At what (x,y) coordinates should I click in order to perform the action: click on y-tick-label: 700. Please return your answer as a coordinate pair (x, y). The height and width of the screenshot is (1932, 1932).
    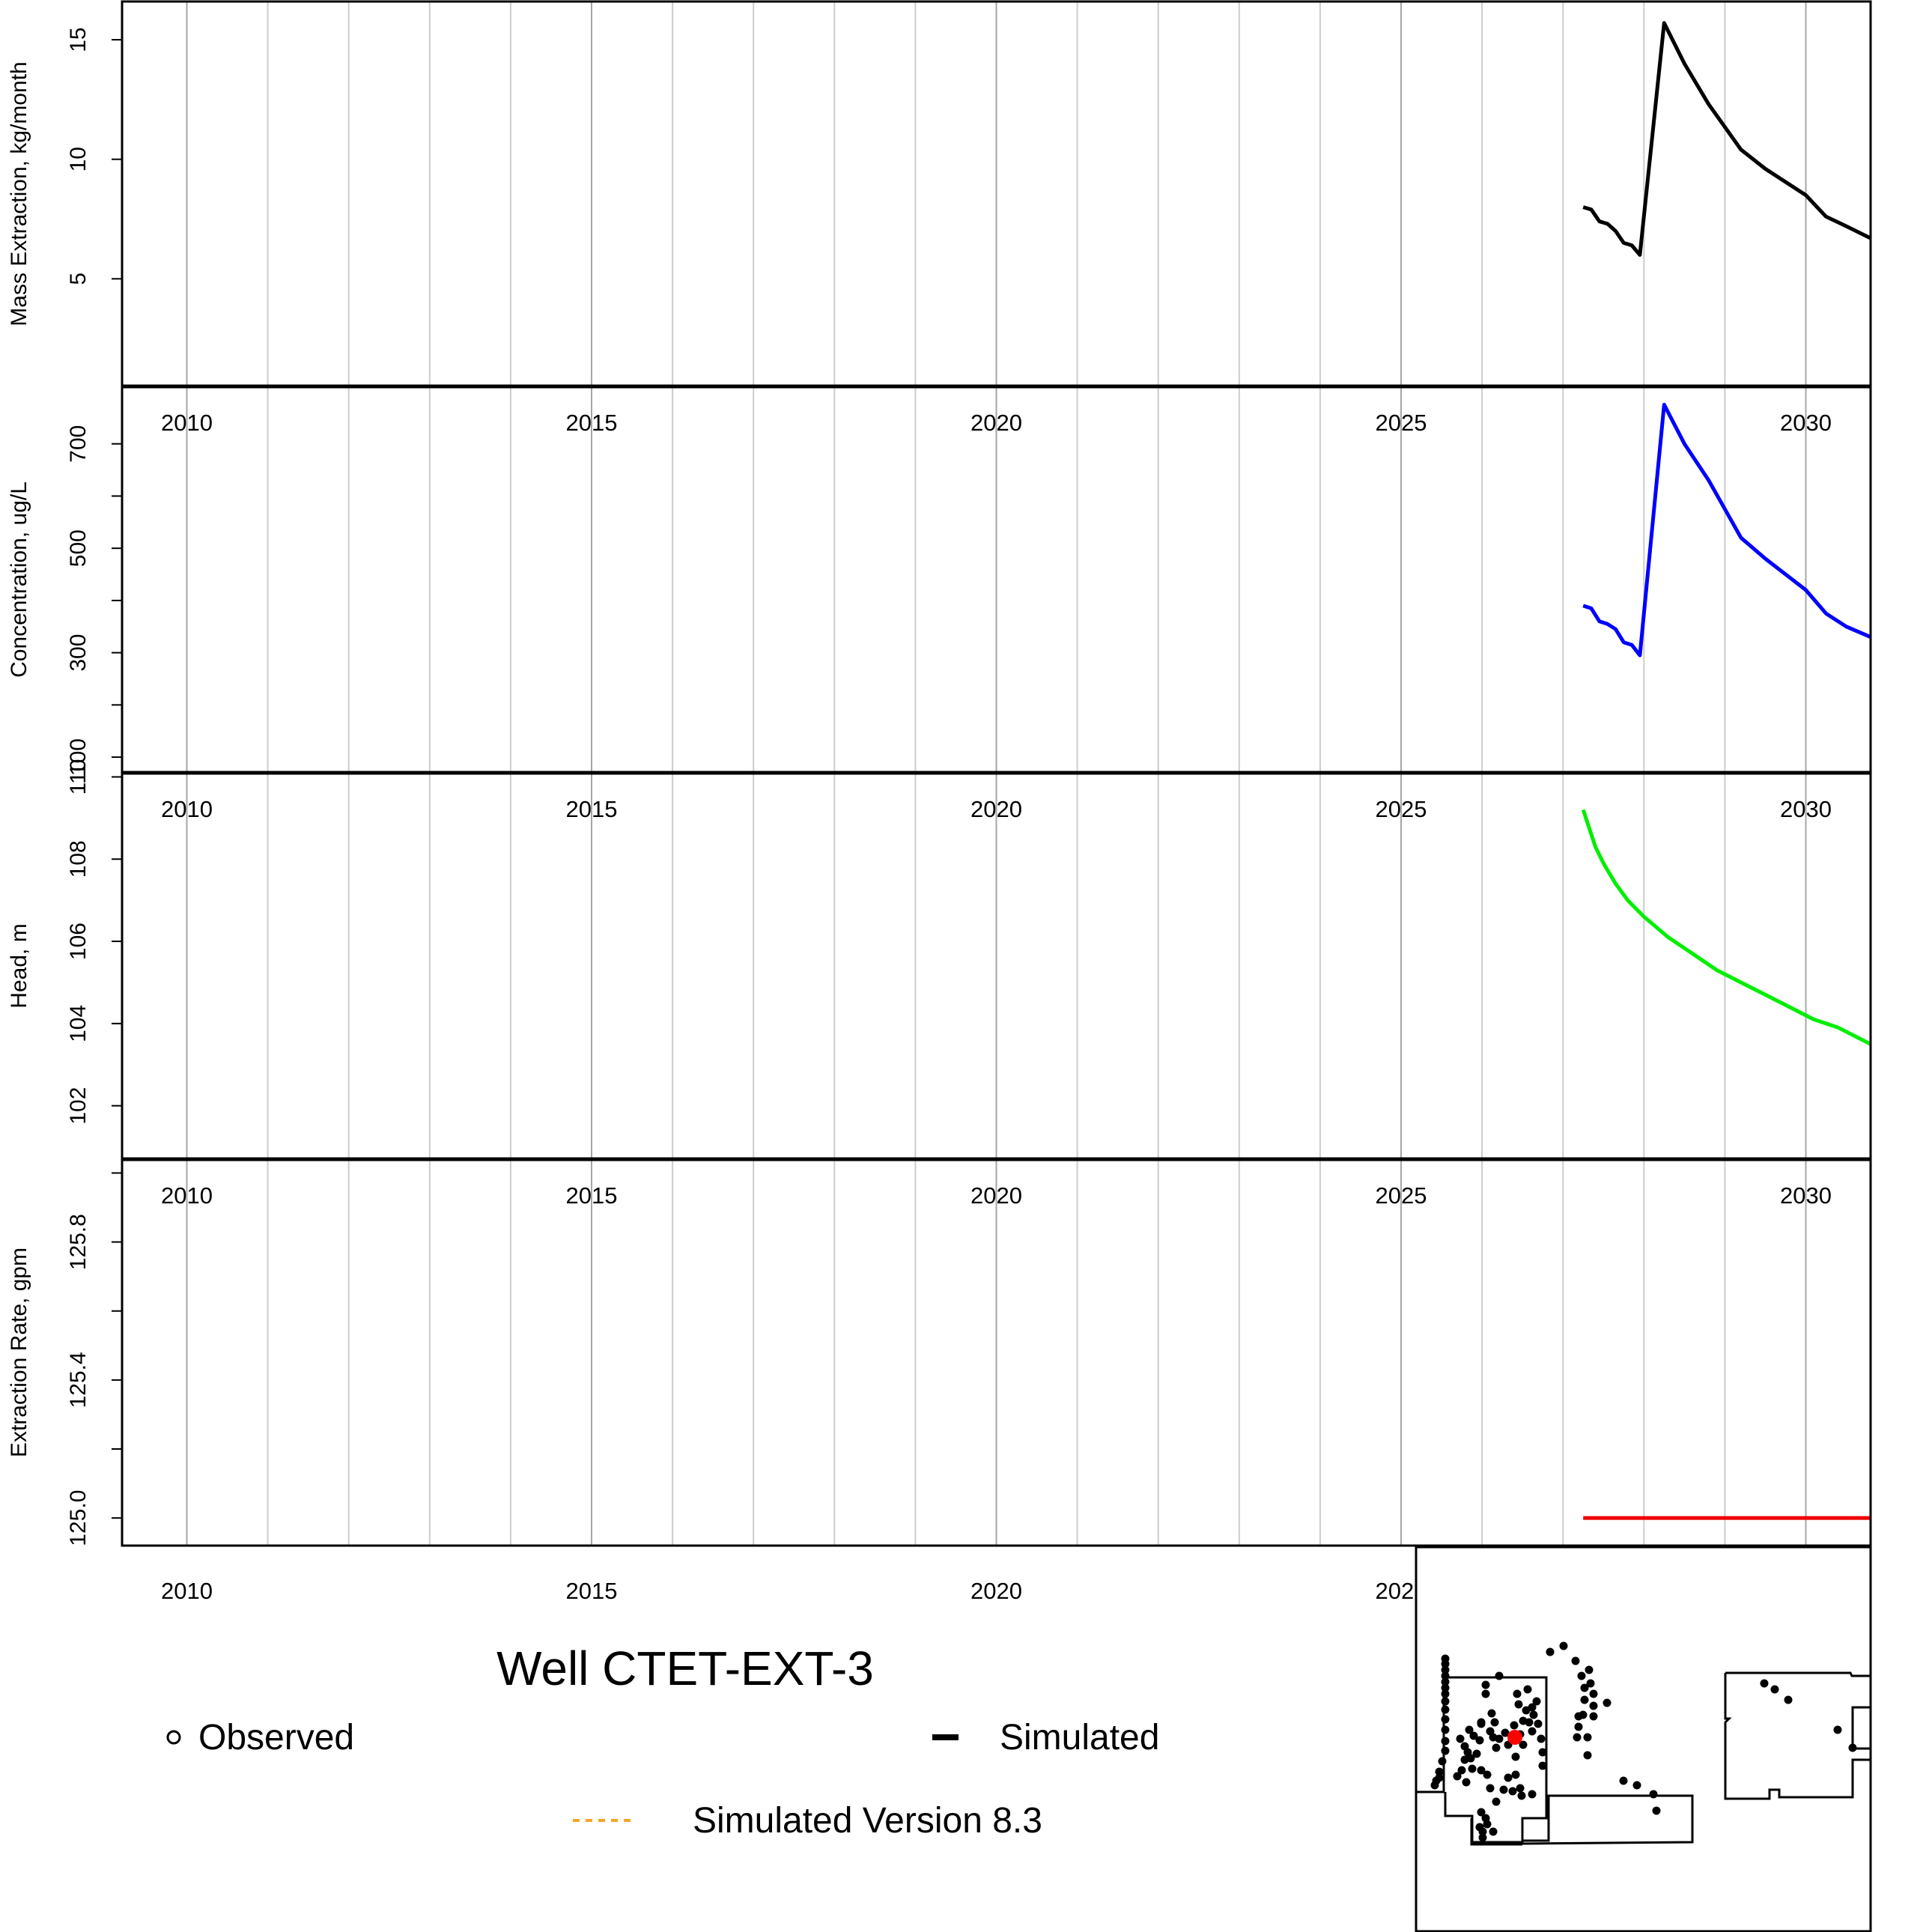
    Looking at the image, I should click on (78, 444).